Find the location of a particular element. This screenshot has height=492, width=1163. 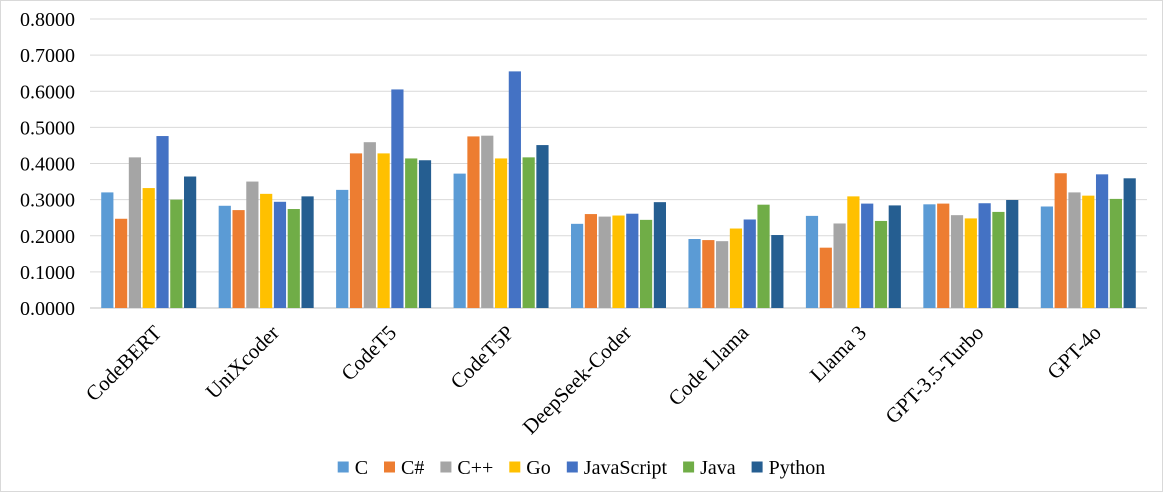

legend-label: Java is located at coordinates (718, 468).